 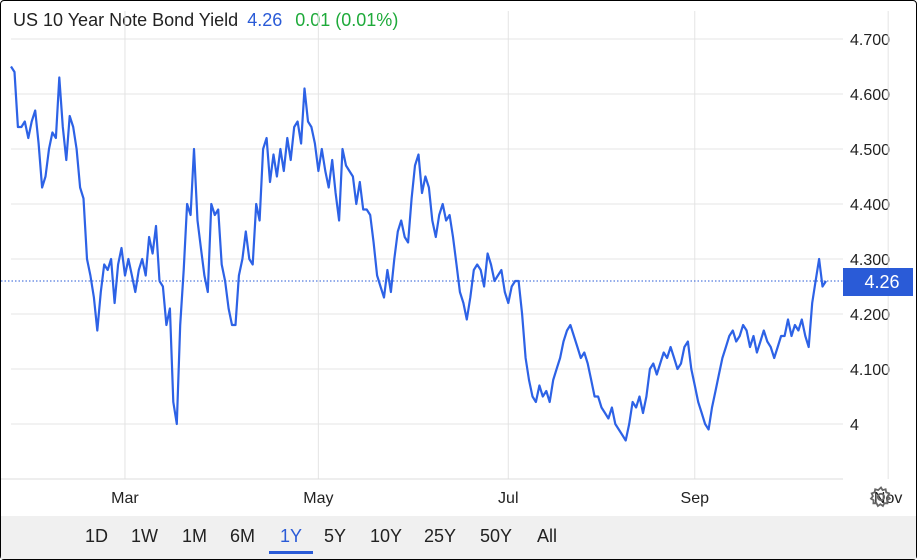 What do you see at coordinates (870, 150) in the screenshot?
I see `y-tick-label: 4.500` at bounding box center [870, 150].